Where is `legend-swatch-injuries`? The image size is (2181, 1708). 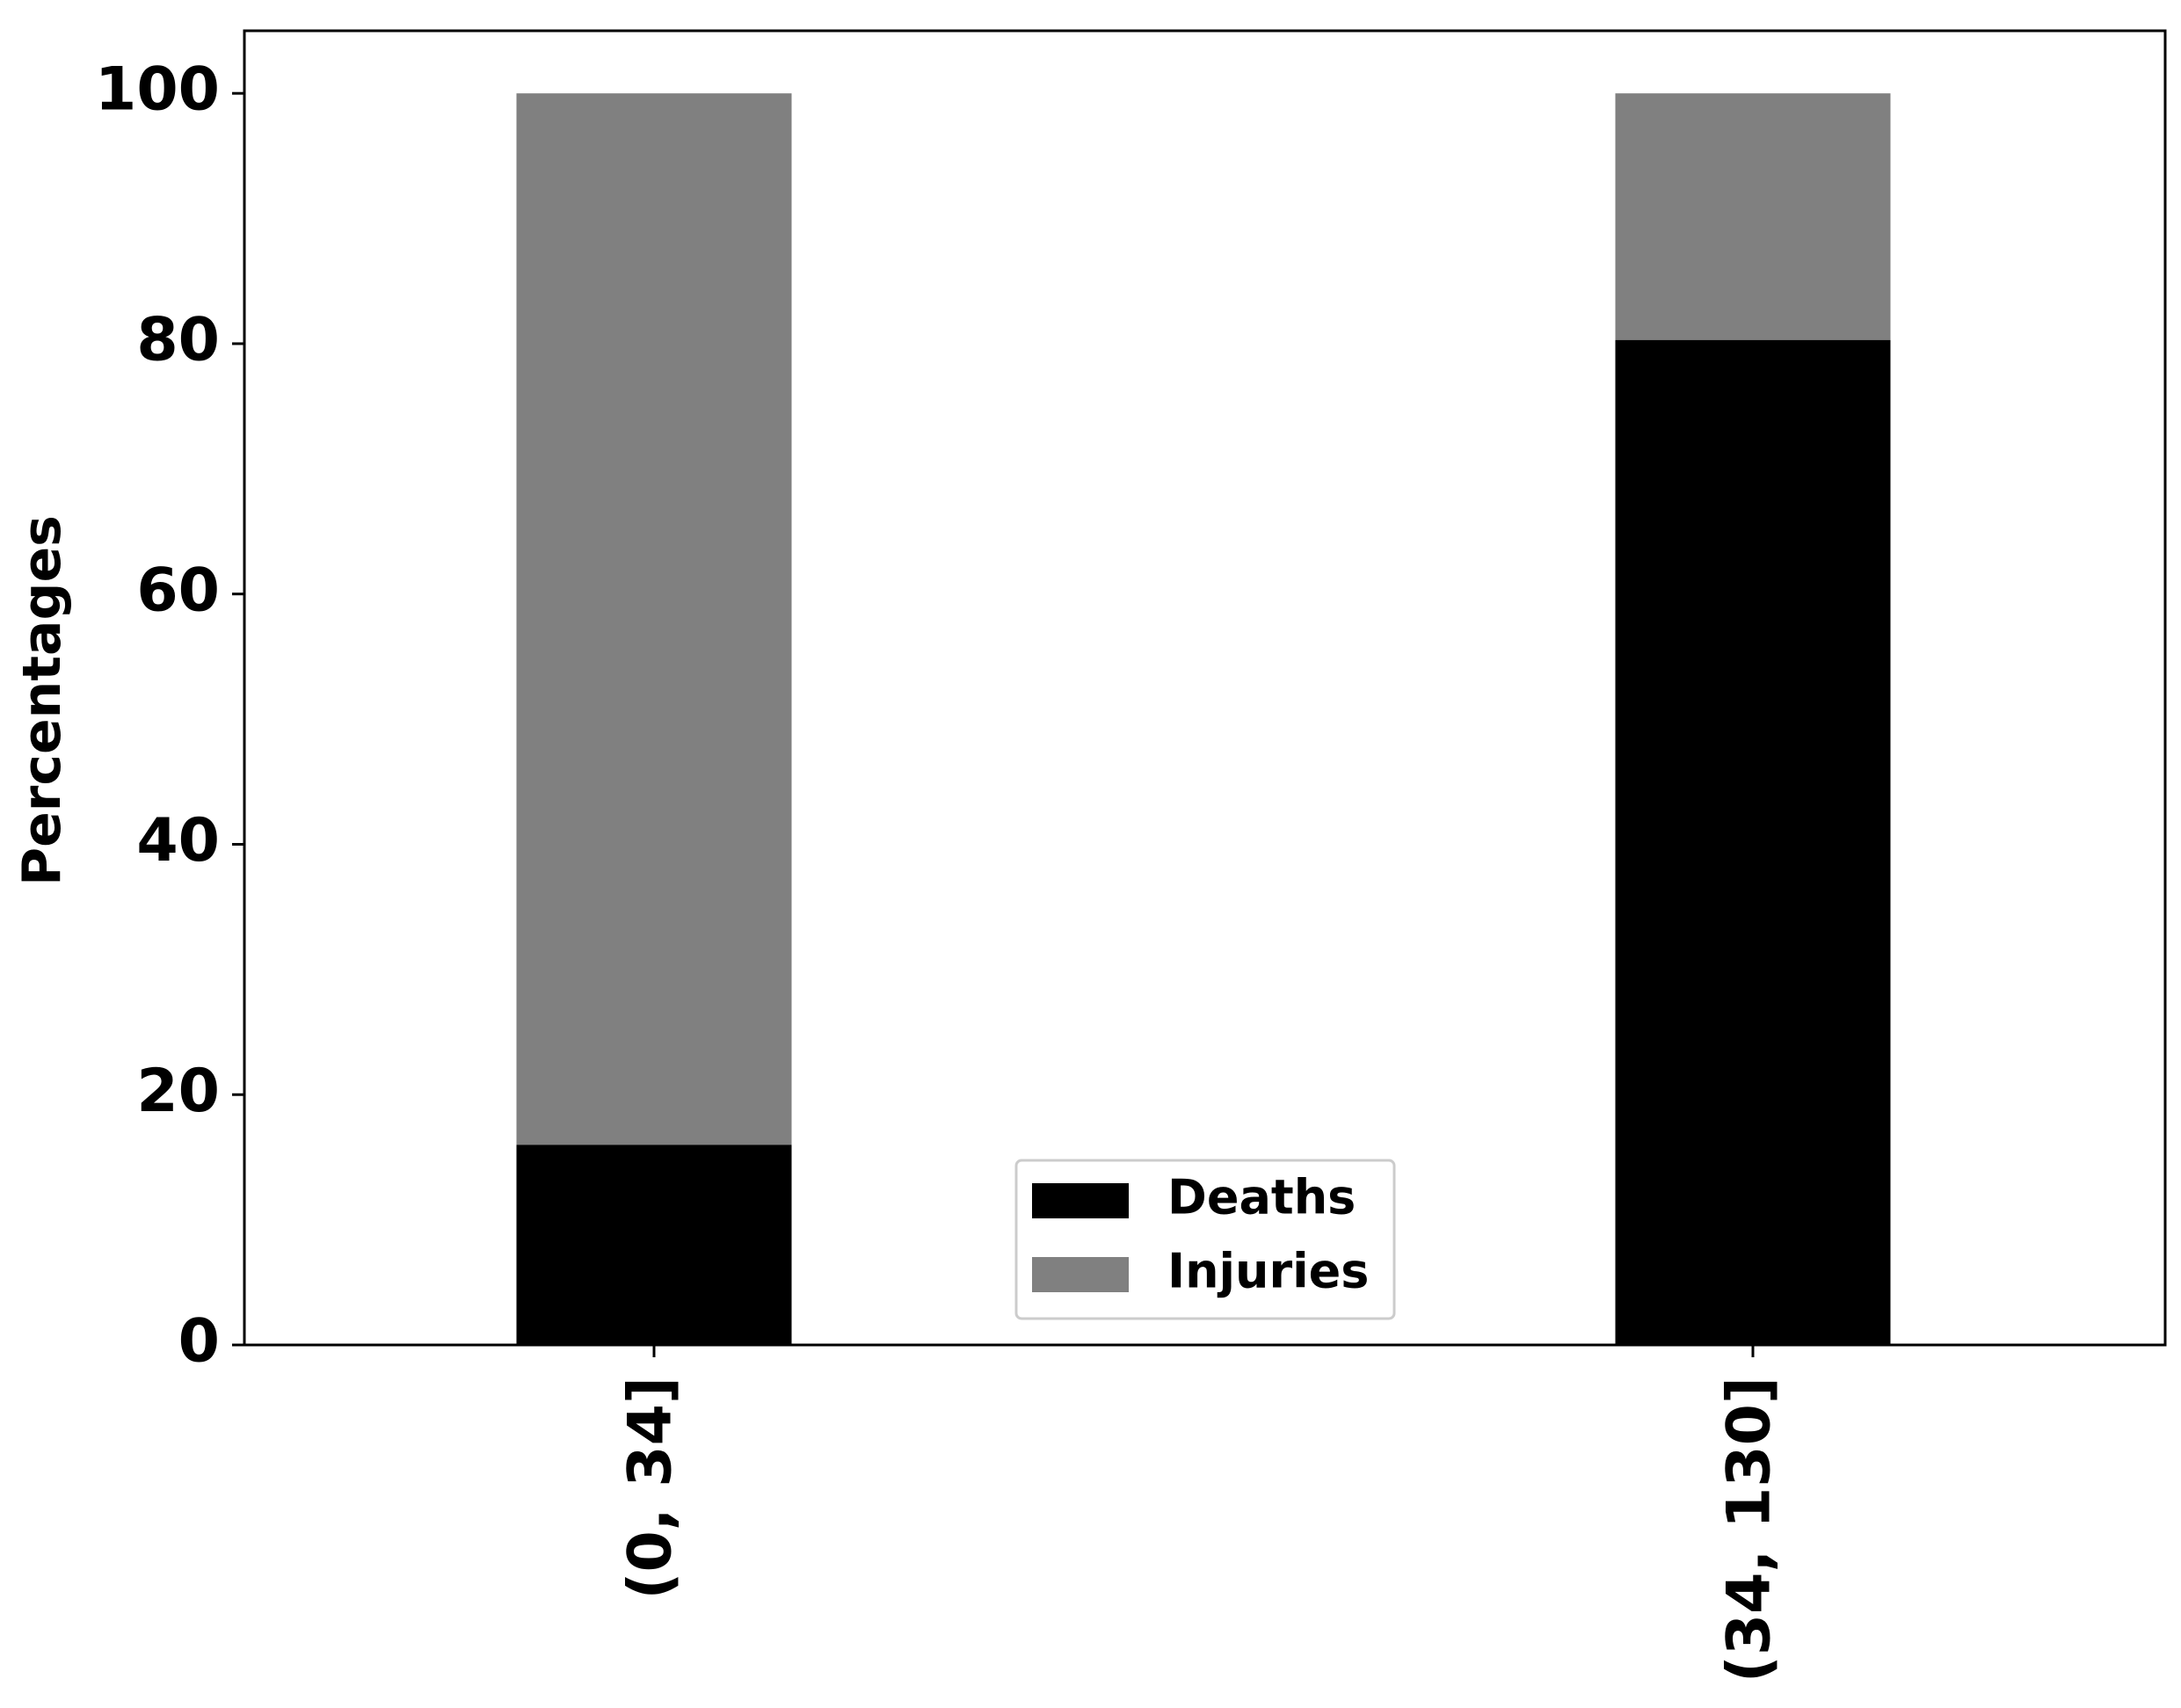
legend-swatch-injuries is located at coordinates (1080, 1274).